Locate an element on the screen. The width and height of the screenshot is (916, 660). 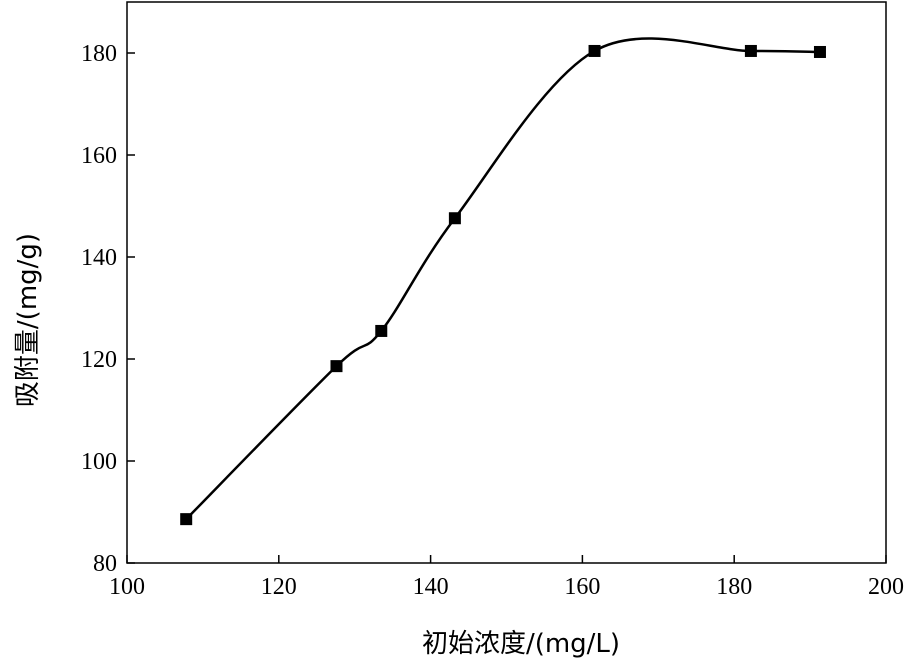
y-axis-label: 吸附量/(mg/g) is located at coordinates (28, 320).